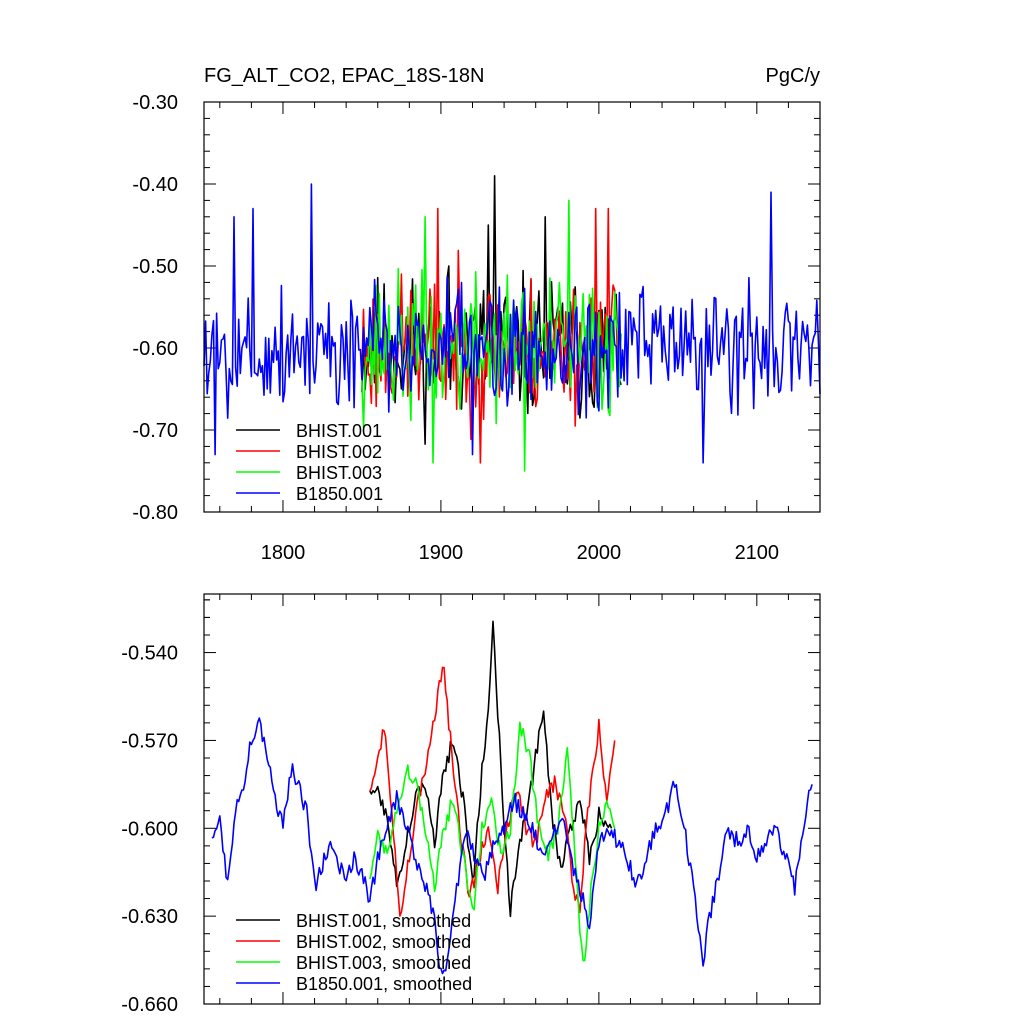 This screenshot has width=1024, height=1024. I want to click on x-tick-label: 1800, so click(283, 553).